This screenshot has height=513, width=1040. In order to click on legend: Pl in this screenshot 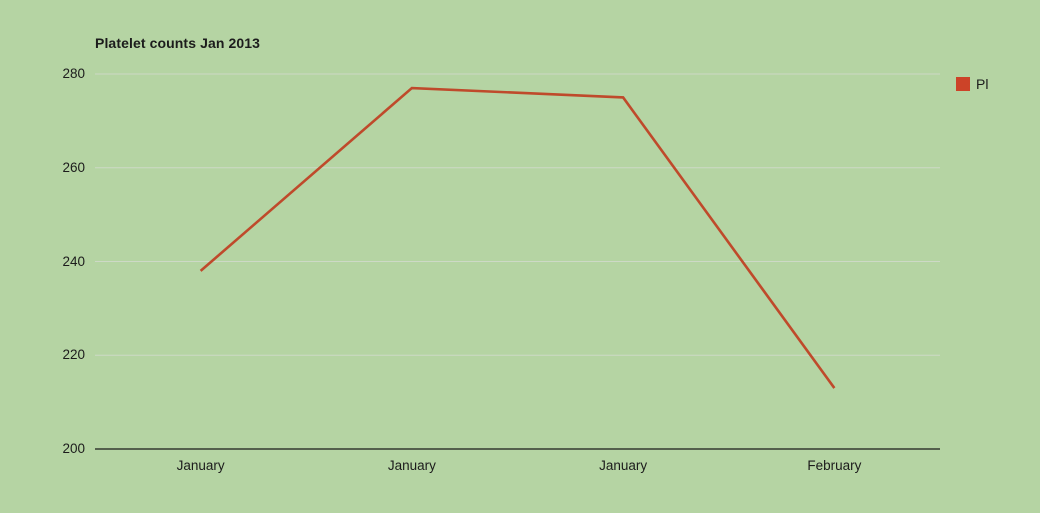, I will do `click(972, 84)`.